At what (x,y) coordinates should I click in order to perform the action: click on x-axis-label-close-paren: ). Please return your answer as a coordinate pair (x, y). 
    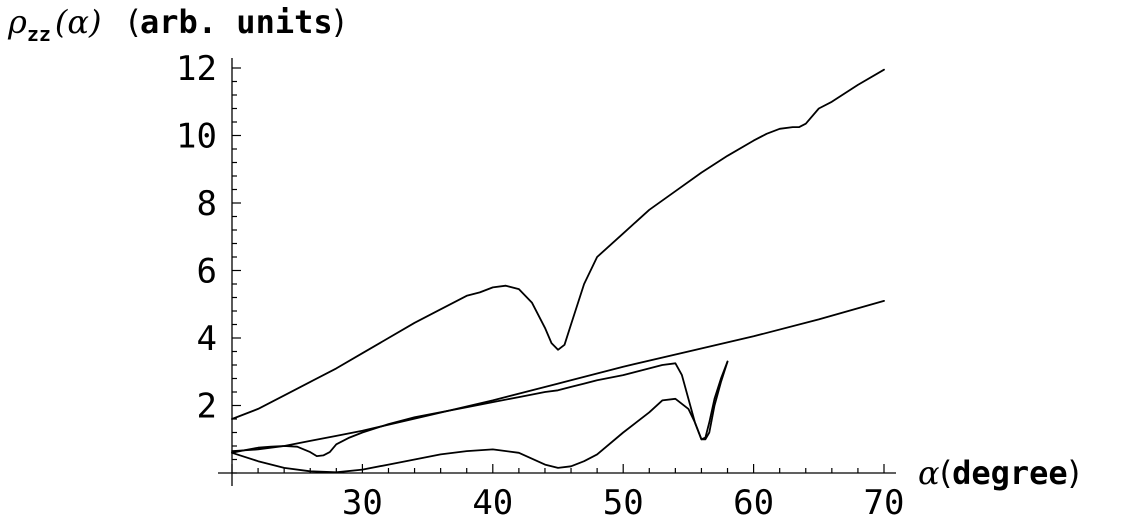
    Looking at the image, I should click on (1074, 473).